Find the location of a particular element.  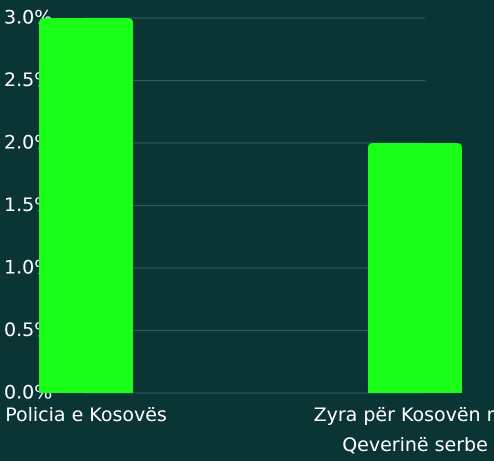

x-tick-label: Zyra për Kosovën në Qeverinë serbe is located at coordinates (404, 430).